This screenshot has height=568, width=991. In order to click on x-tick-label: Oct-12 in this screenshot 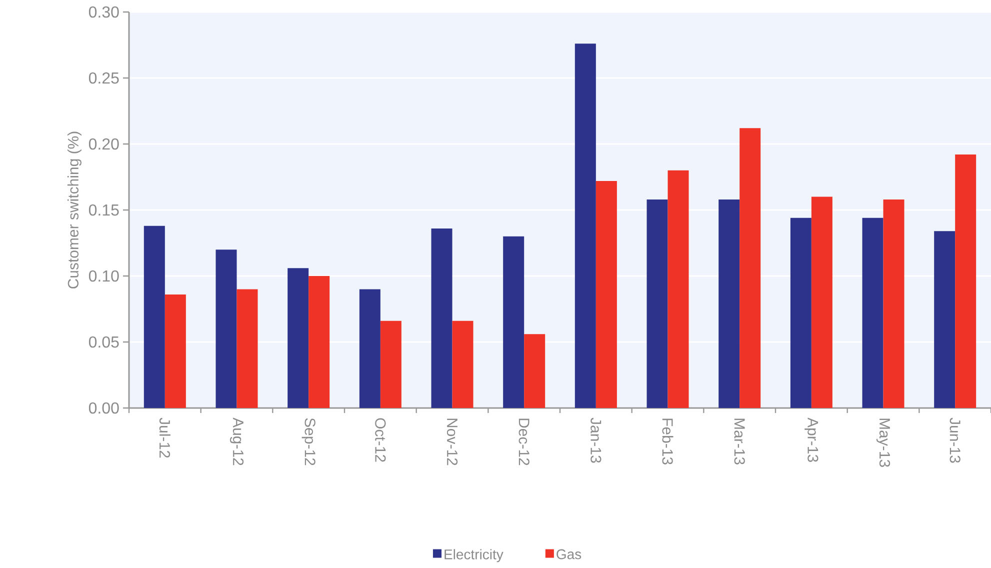, I will do `click(380, 440)`.